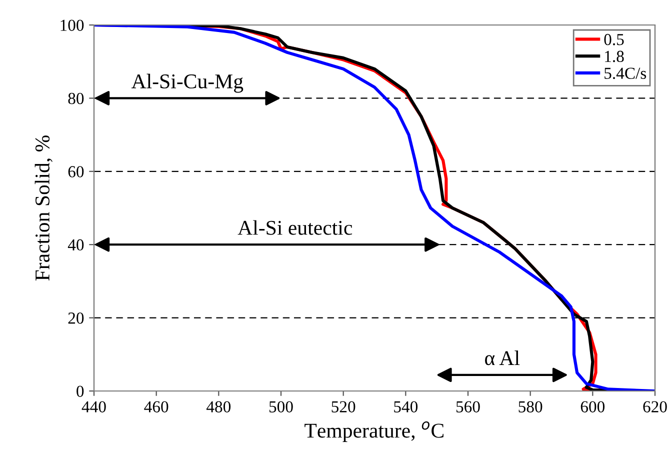 The image size is (672, 464). Describe the element at coordinates (592, 406) in the screenshot. I see `x-tick-label: 600` at that location.